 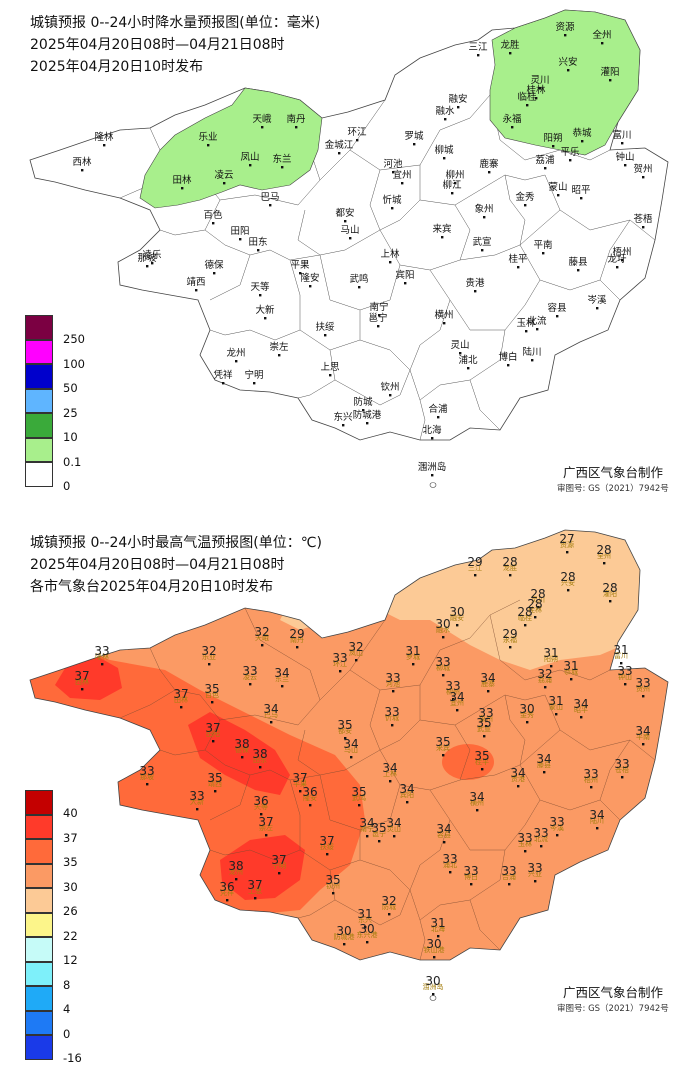 I want to click on city-marker: 贵港, so click(x=475, y=285).